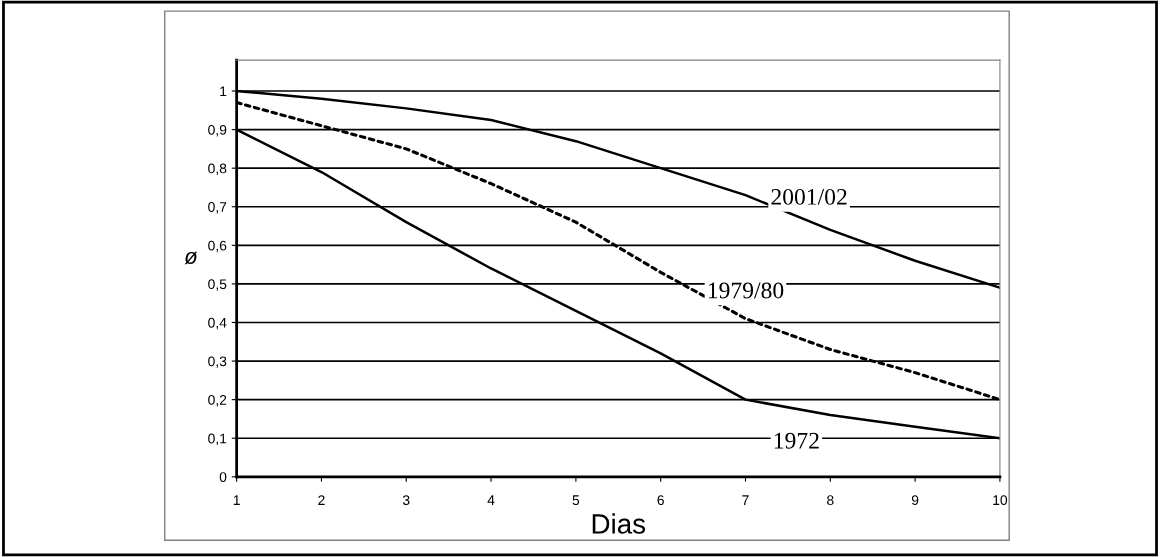 This screenshot has width=1160, height=557. I want to click on y-tick-label: 0, so click(223, 477).